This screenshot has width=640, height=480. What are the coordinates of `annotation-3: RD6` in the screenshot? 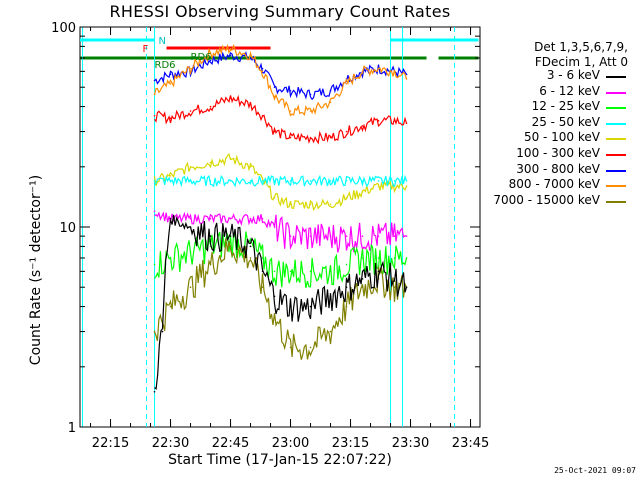 It's located at (201, 57).